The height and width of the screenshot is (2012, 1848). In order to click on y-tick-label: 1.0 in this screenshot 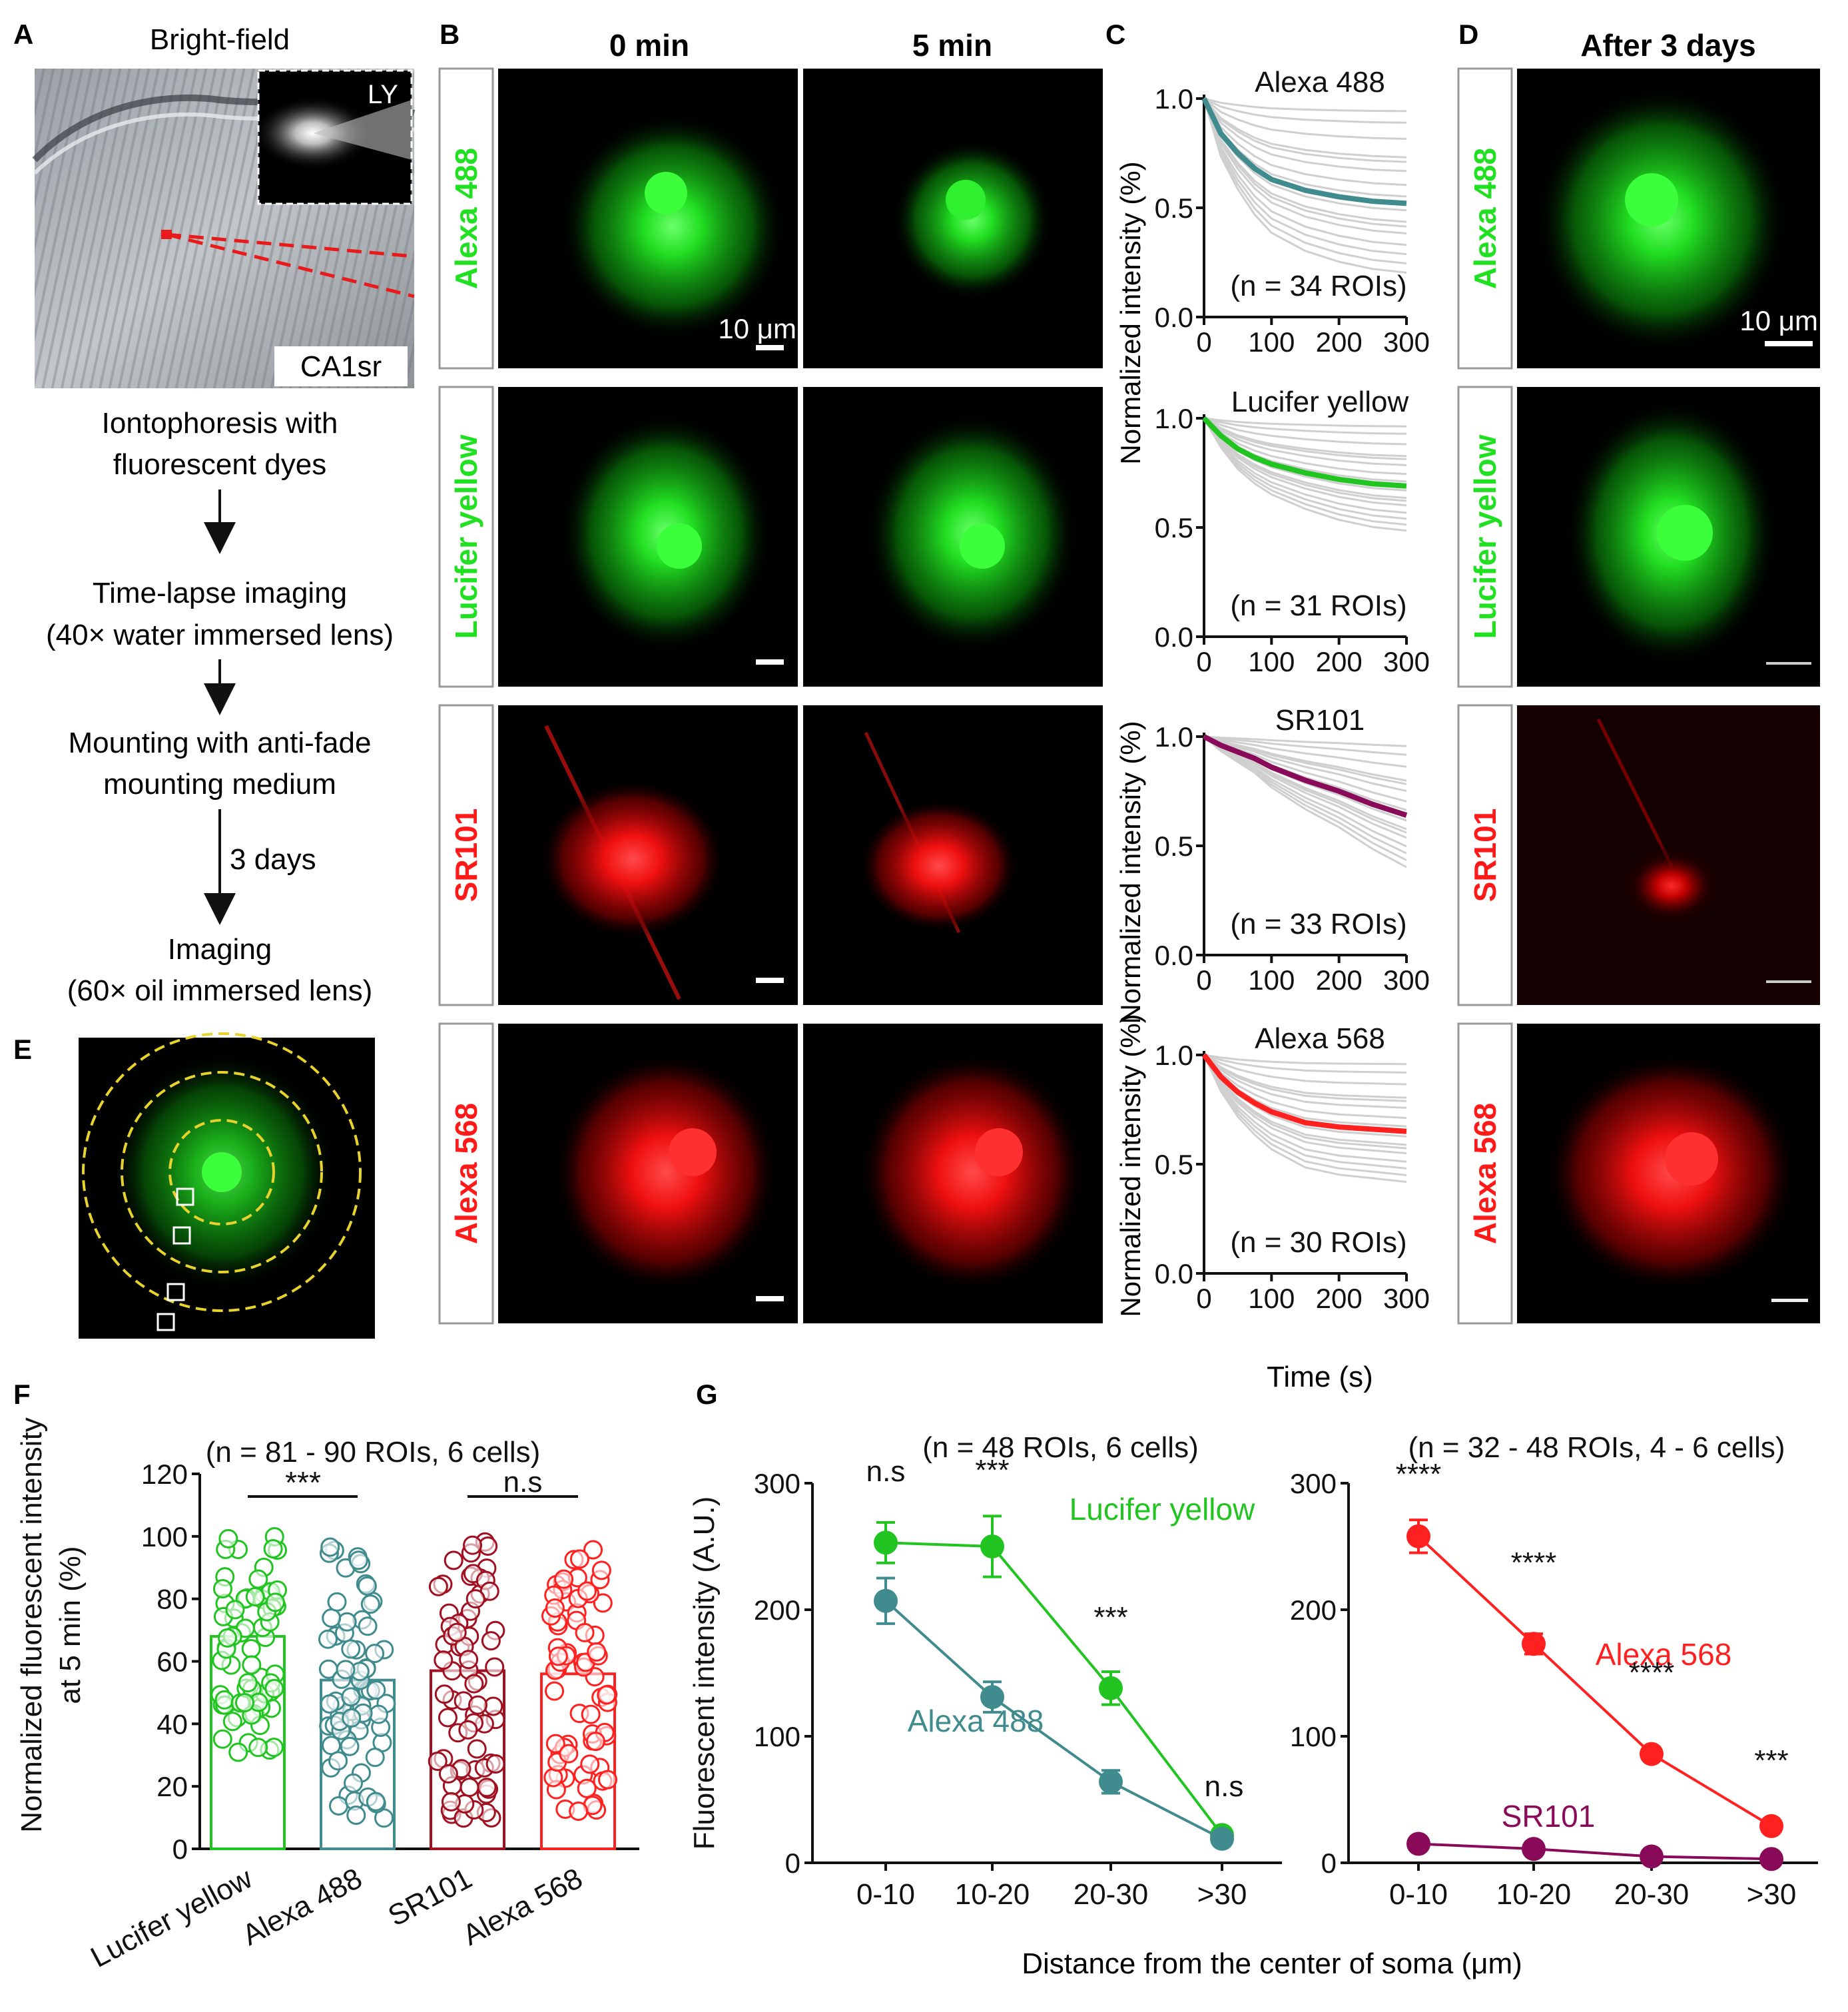, I will do `click(1174, 418)`.